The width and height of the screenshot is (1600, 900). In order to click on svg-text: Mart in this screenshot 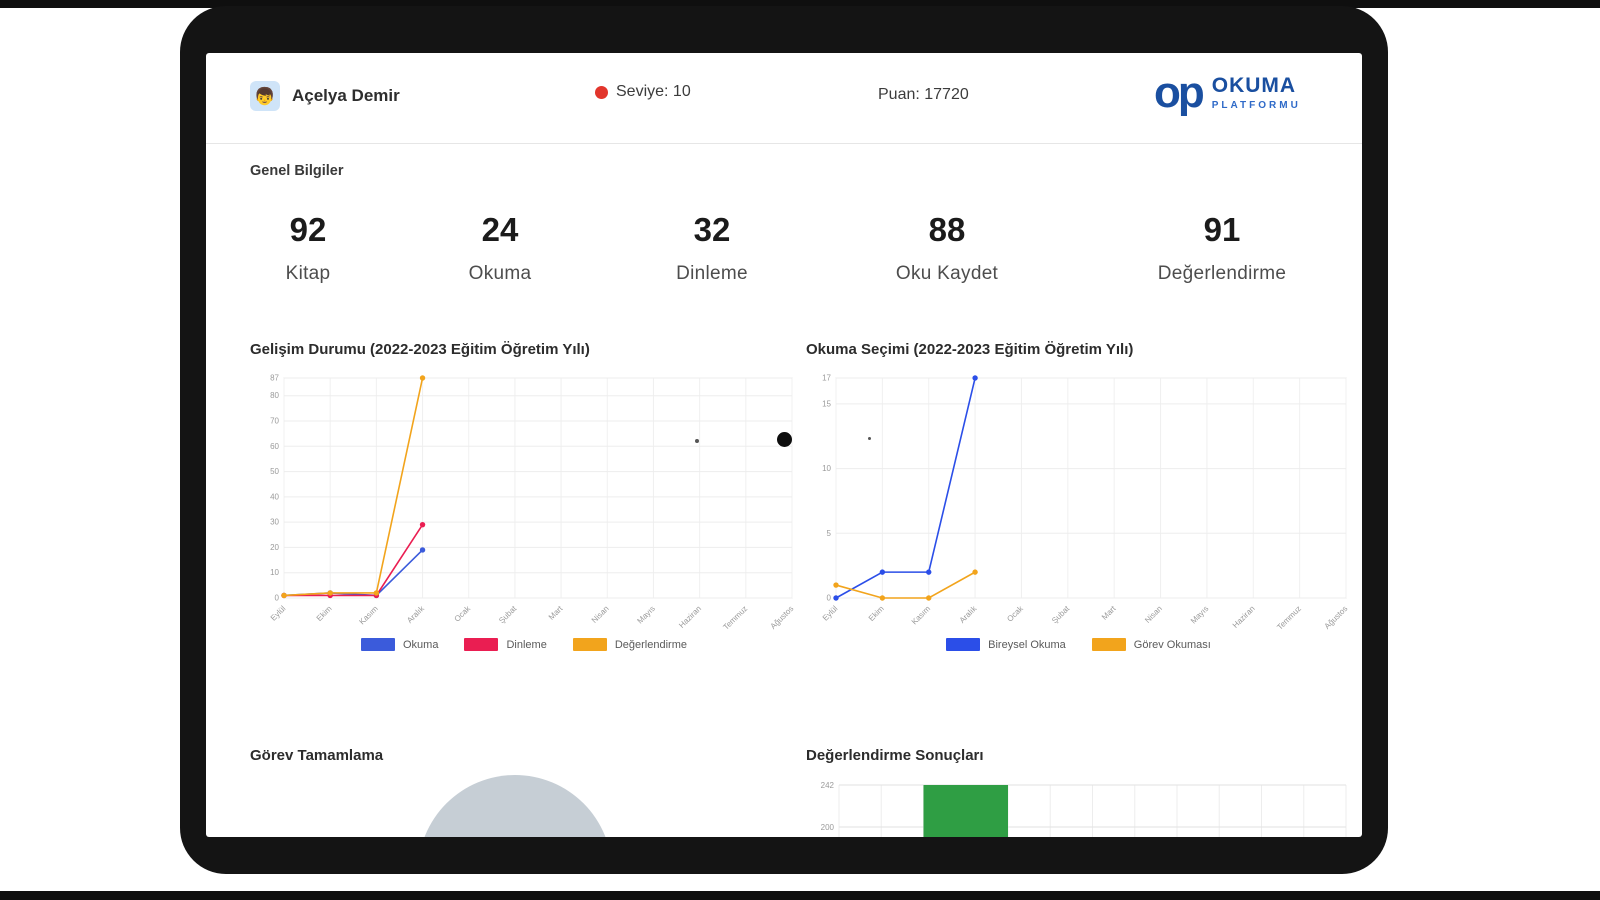, I will do `click(1109, 613)`.